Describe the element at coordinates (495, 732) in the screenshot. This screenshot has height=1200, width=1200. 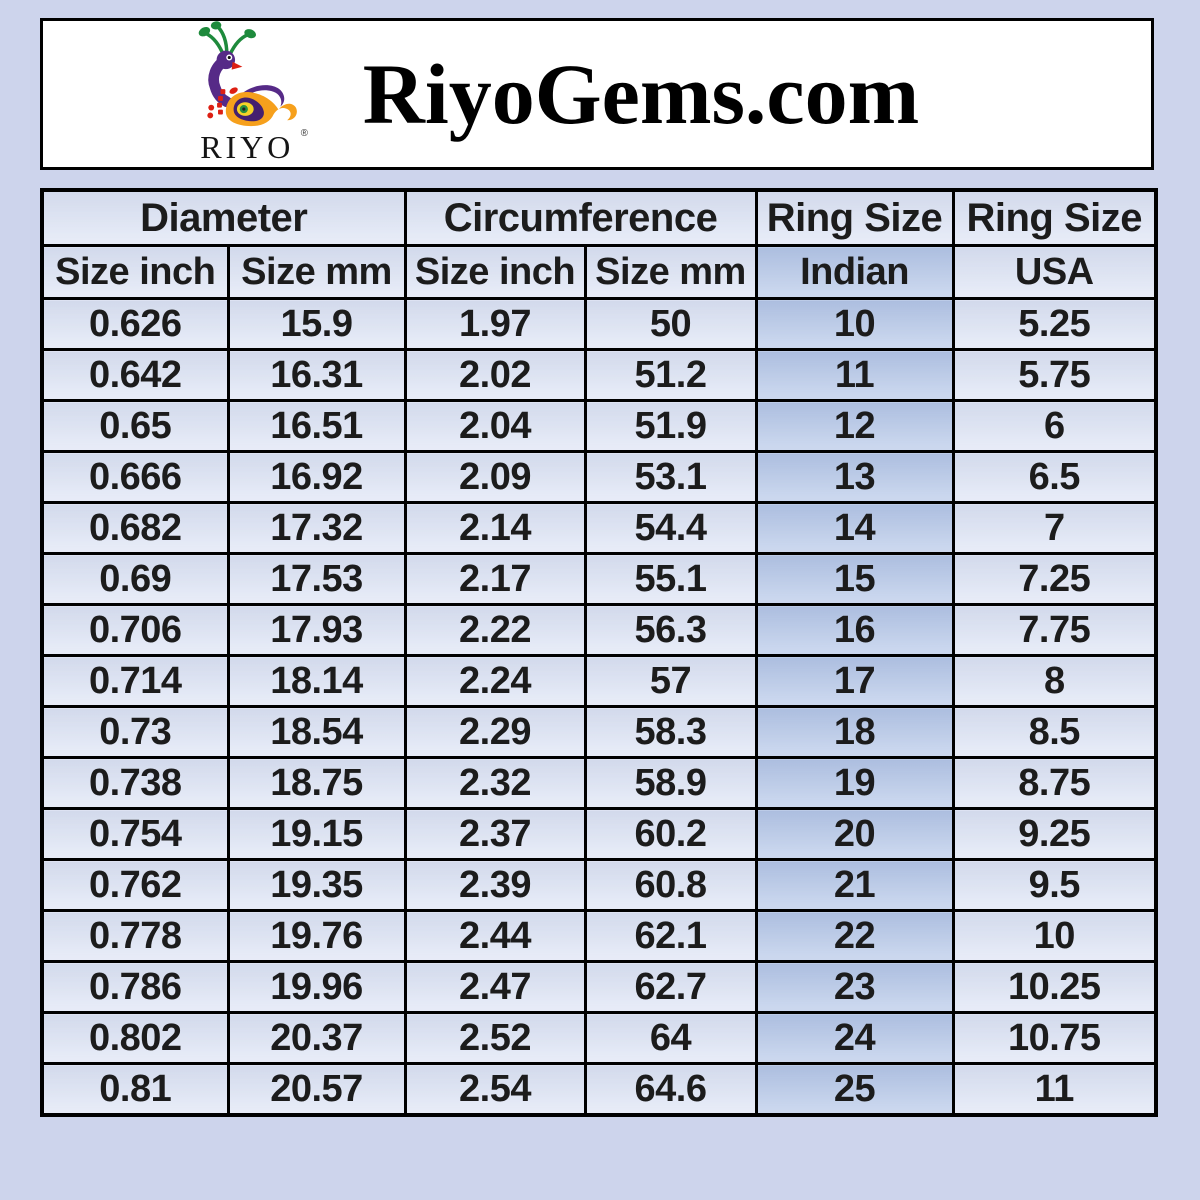
I see `table-cell: 2.29` at that location.